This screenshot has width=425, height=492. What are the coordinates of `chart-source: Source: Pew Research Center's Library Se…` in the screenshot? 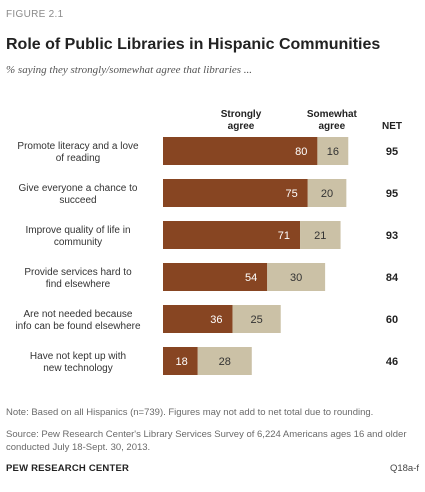 It's located at (206, 441).